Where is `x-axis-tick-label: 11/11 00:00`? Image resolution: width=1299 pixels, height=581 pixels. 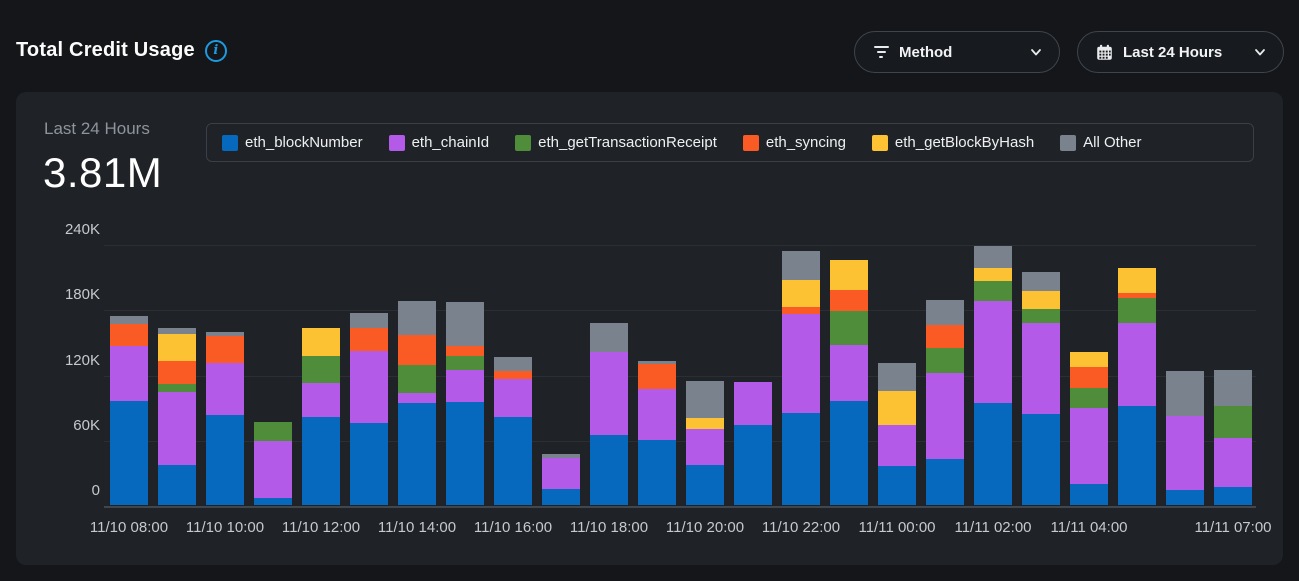
x-axis-tick-label: 11/11 00:00 is located at coordinates (897, 527).